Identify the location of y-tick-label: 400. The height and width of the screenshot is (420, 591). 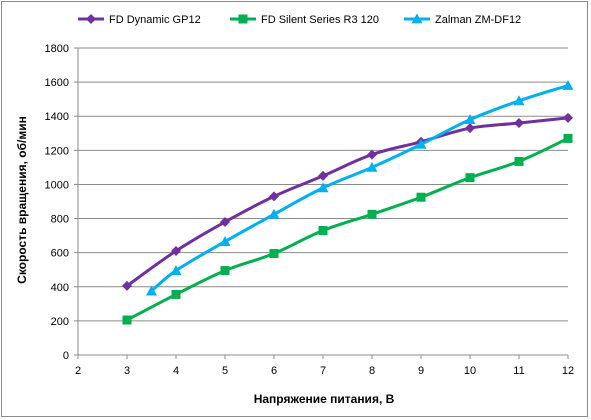
(60, 288).